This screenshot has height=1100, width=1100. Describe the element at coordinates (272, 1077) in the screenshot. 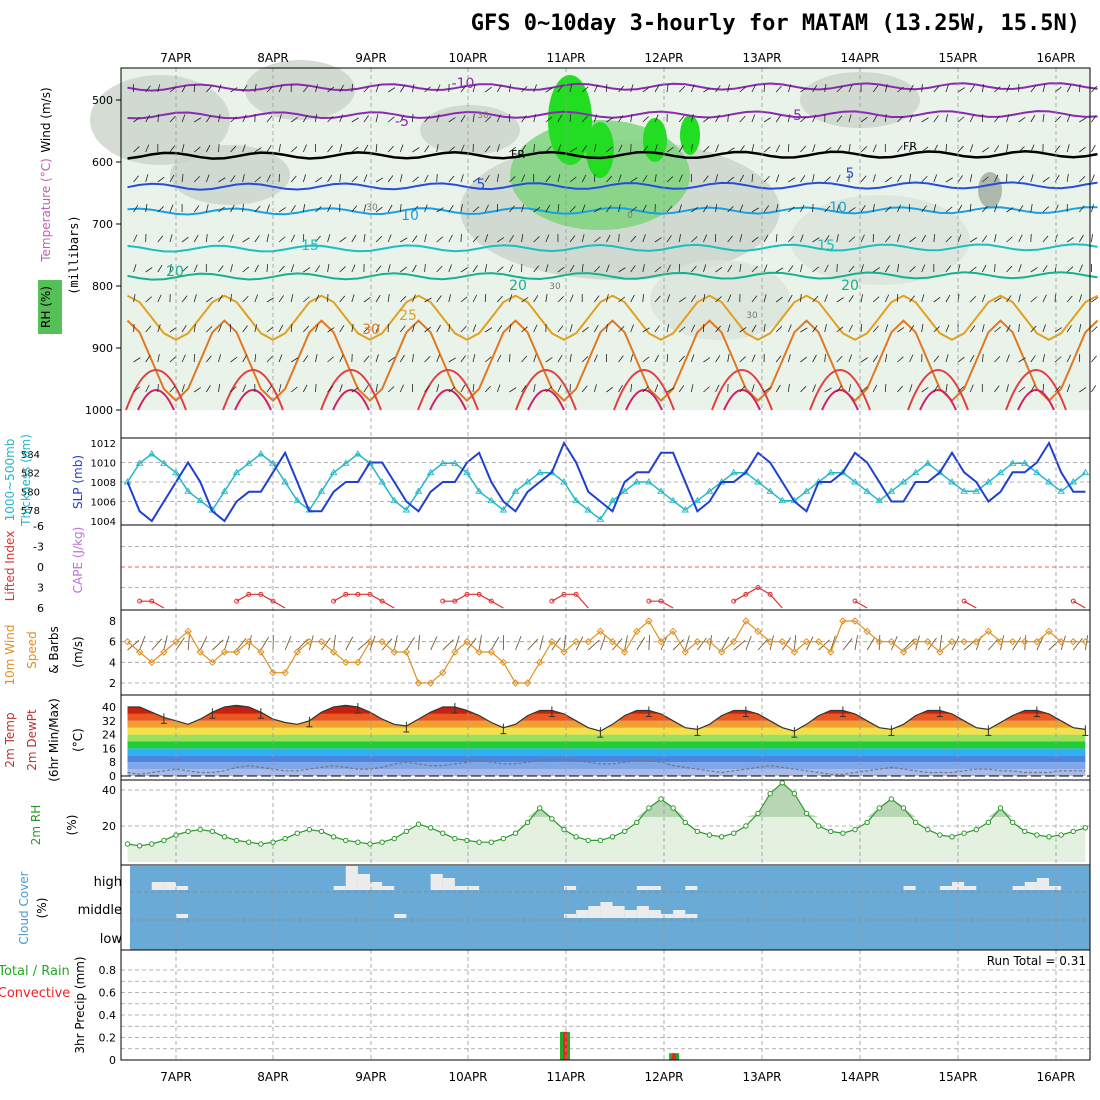

I see `date-label-bottom: 8APR` at that location.